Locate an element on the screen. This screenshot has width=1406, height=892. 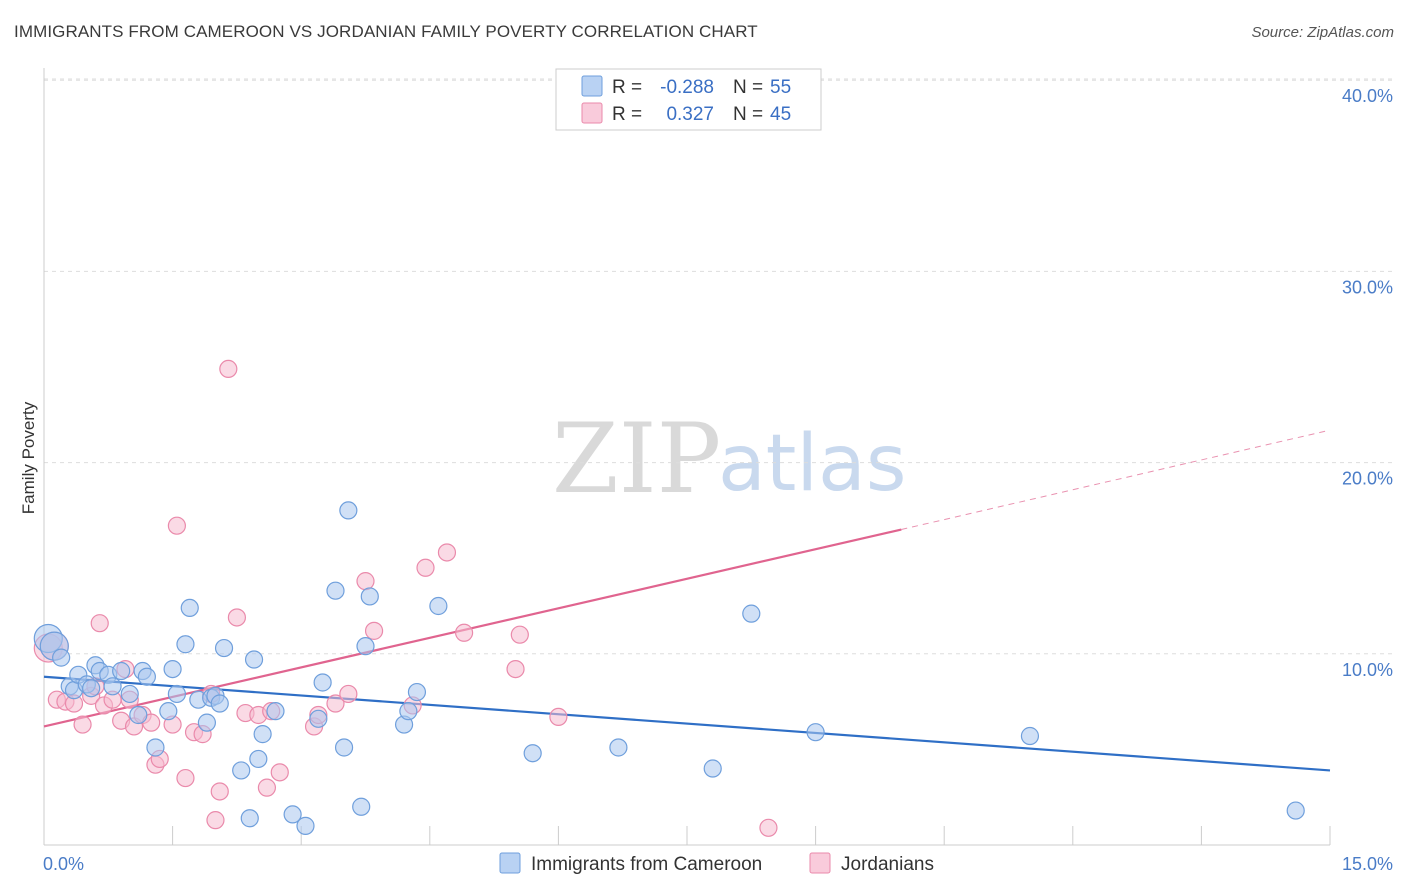
legend-r-value-2: 0.327 is located at coordinates (690, 114).